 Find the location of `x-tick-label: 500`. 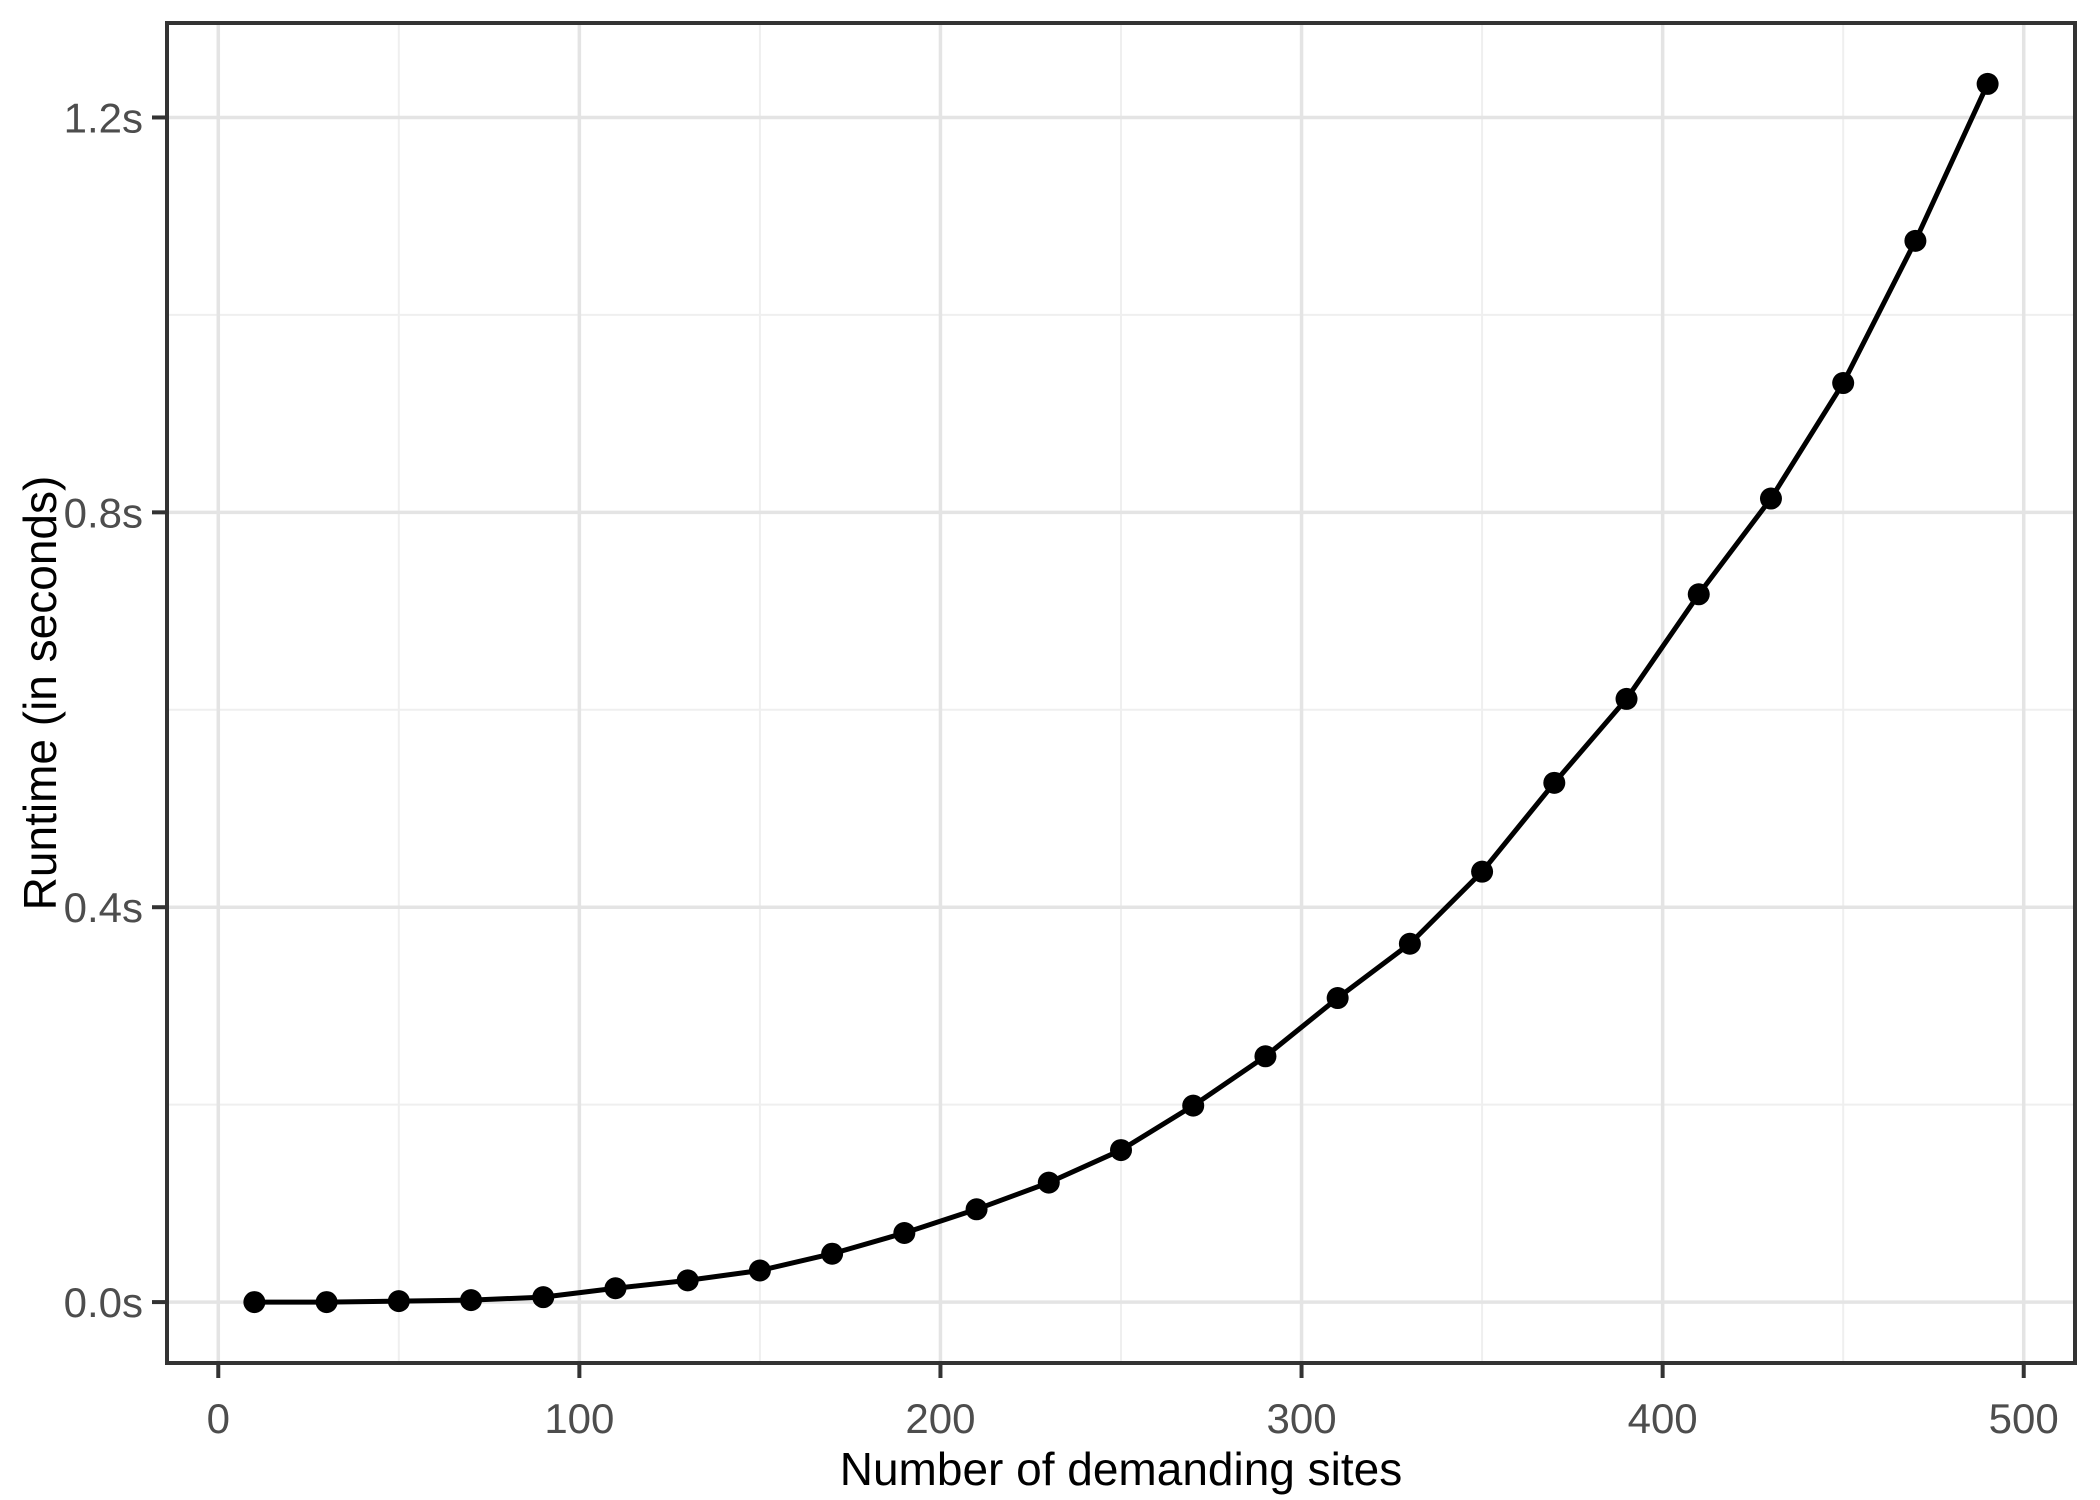

x-tick-label: 500 is located at coordinates (2024, 1418).